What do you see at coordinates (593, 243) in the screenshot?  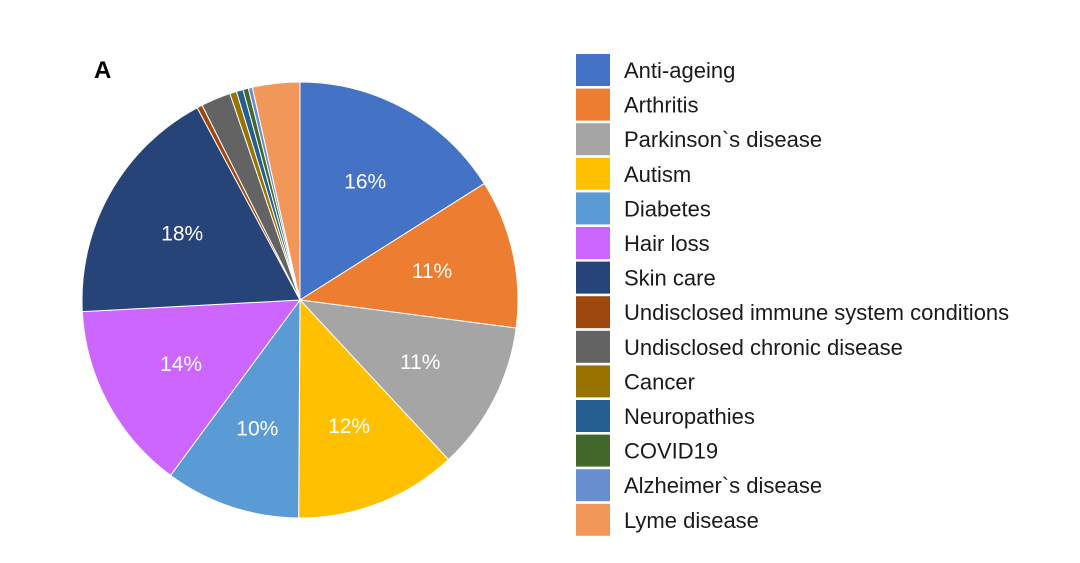 I see `legend-swatch-hair-loss` at bounding box center [593, 243].